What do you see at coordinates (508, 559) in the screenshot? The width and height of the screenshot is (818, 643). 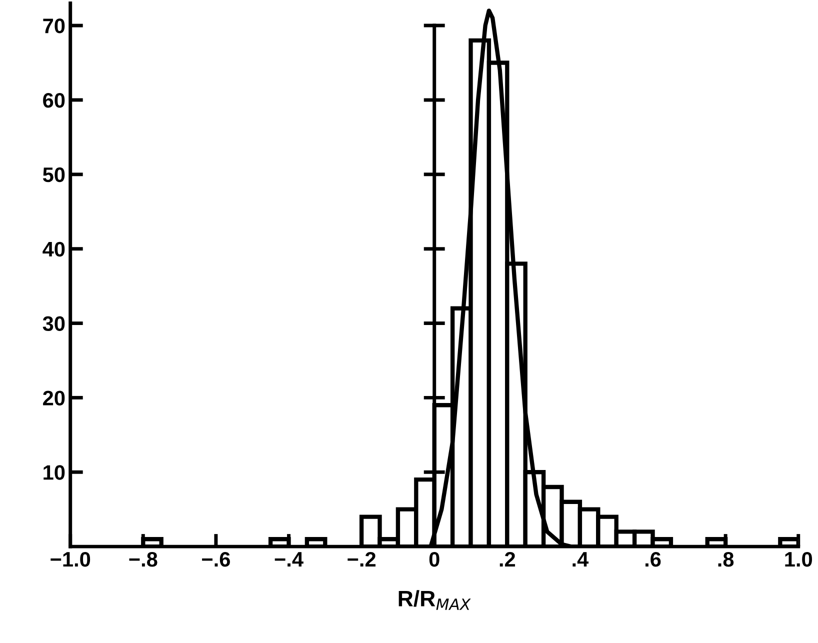 I see `x-tick-label: .2` at bounding box center [508, 559].